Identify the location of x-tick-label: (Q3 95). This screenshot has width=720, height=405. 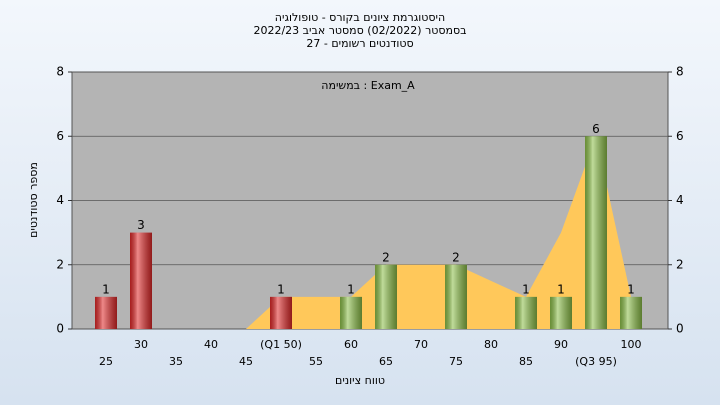
(596, 361).